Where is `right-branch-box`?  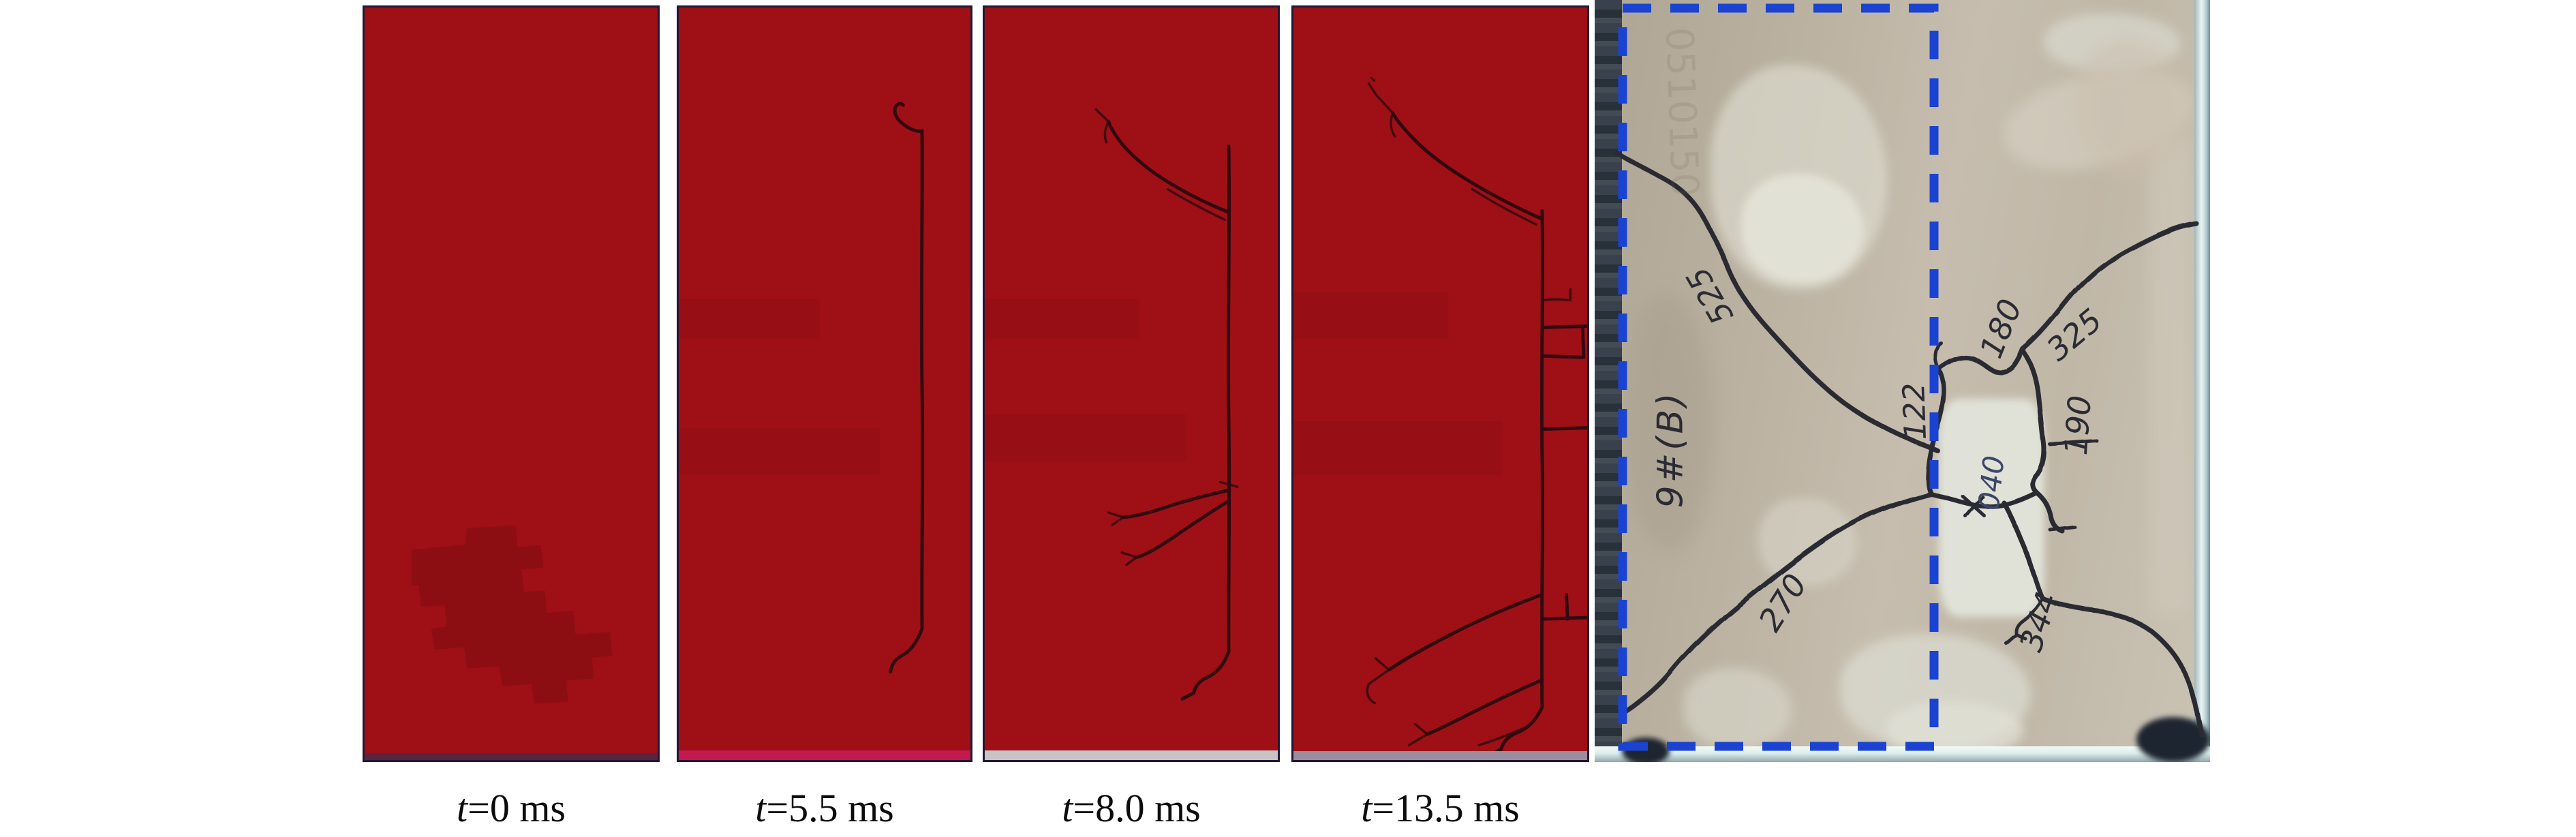 right-branch-box is located at coordinates (1563, 341).